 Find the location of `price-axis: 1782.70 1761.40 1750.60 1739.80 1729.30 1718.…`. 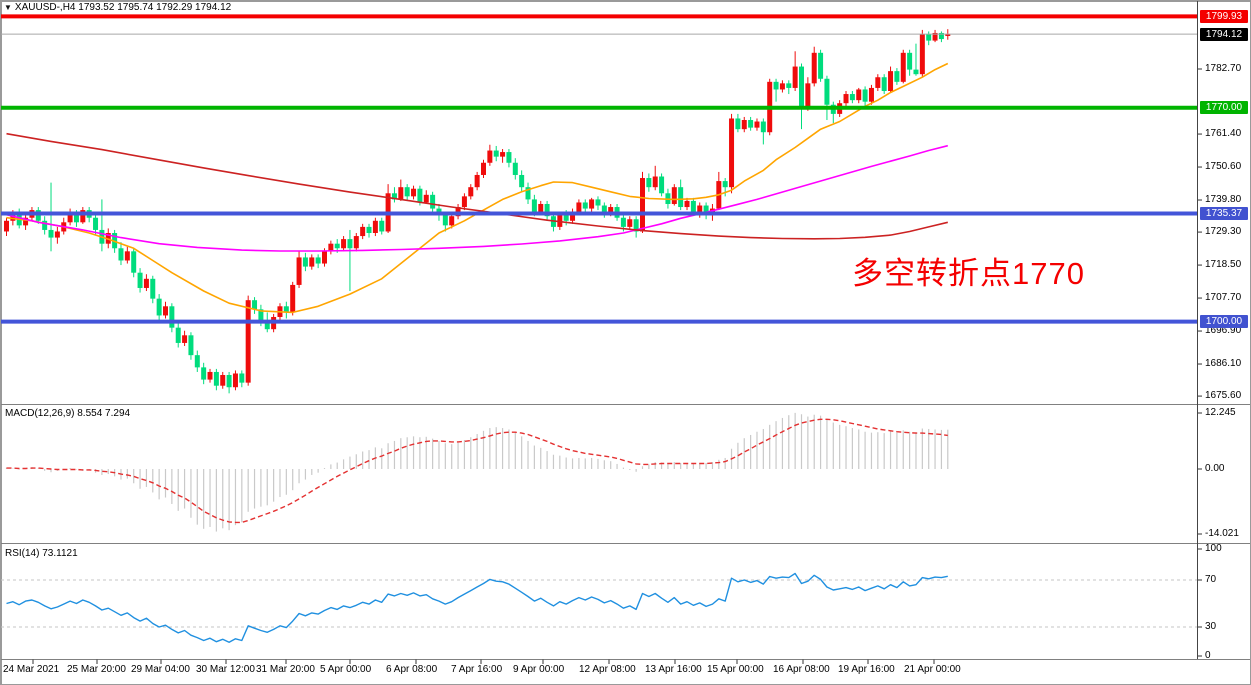

price-axis: 1782.70 1761.40 1750.60 1739.80 1729.30 1718.… is located at coordinates (1224, 331).